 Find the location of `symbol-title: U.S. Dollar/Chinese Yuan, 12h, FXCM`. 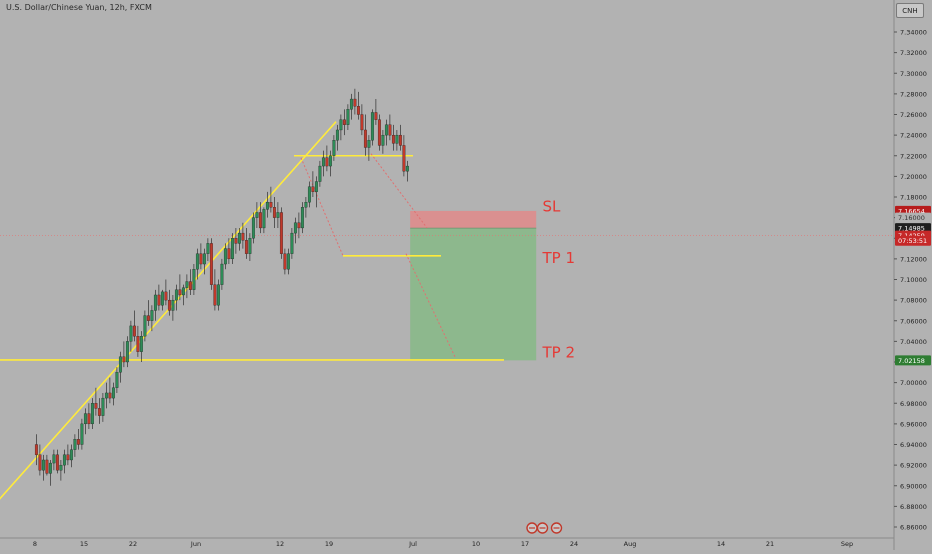

symbol-title: U.S. Dollar/Chinese Yuan, 12h, FXCM is located at coordinates (79, 7).